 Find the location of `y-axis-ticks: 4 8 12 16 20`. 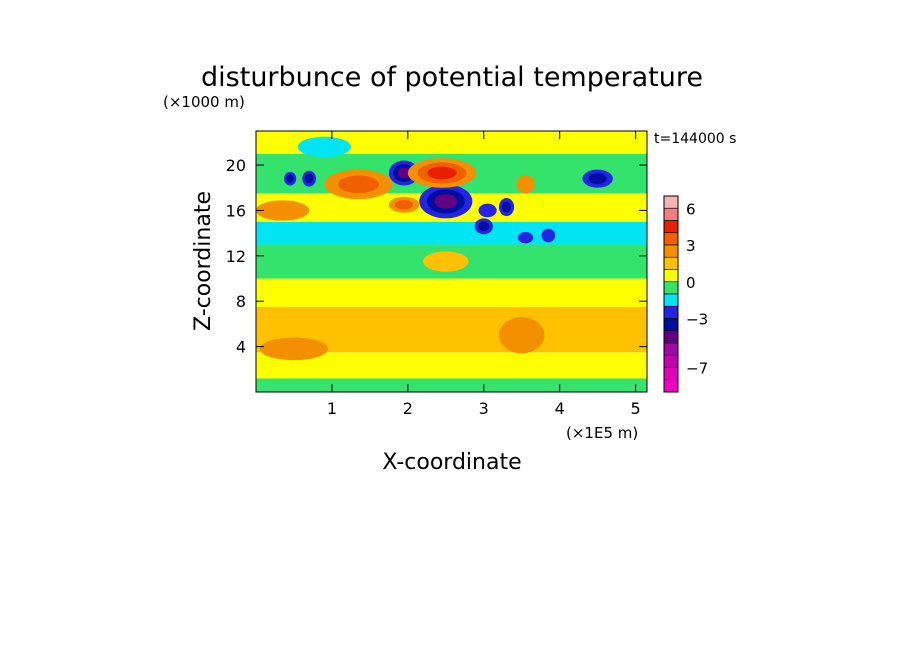

y-axis-ticks: 4 8 12 16 20 is located at coordinates (436, 256).